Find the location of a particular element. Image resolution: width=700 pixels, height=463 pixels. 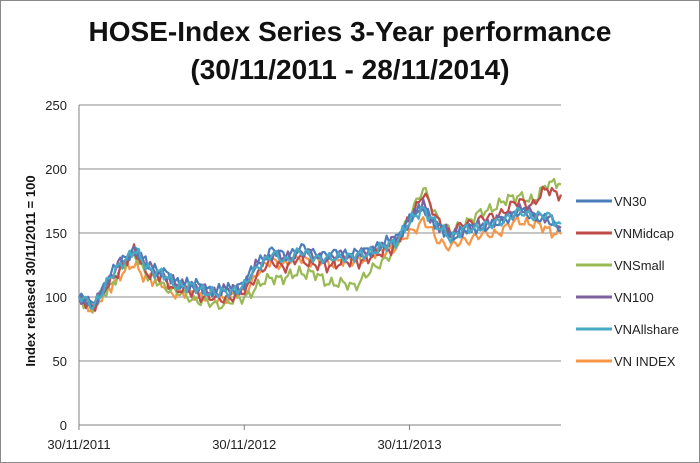

x-tick-label: 30/11/2012 is located at coordinates (244, 444).